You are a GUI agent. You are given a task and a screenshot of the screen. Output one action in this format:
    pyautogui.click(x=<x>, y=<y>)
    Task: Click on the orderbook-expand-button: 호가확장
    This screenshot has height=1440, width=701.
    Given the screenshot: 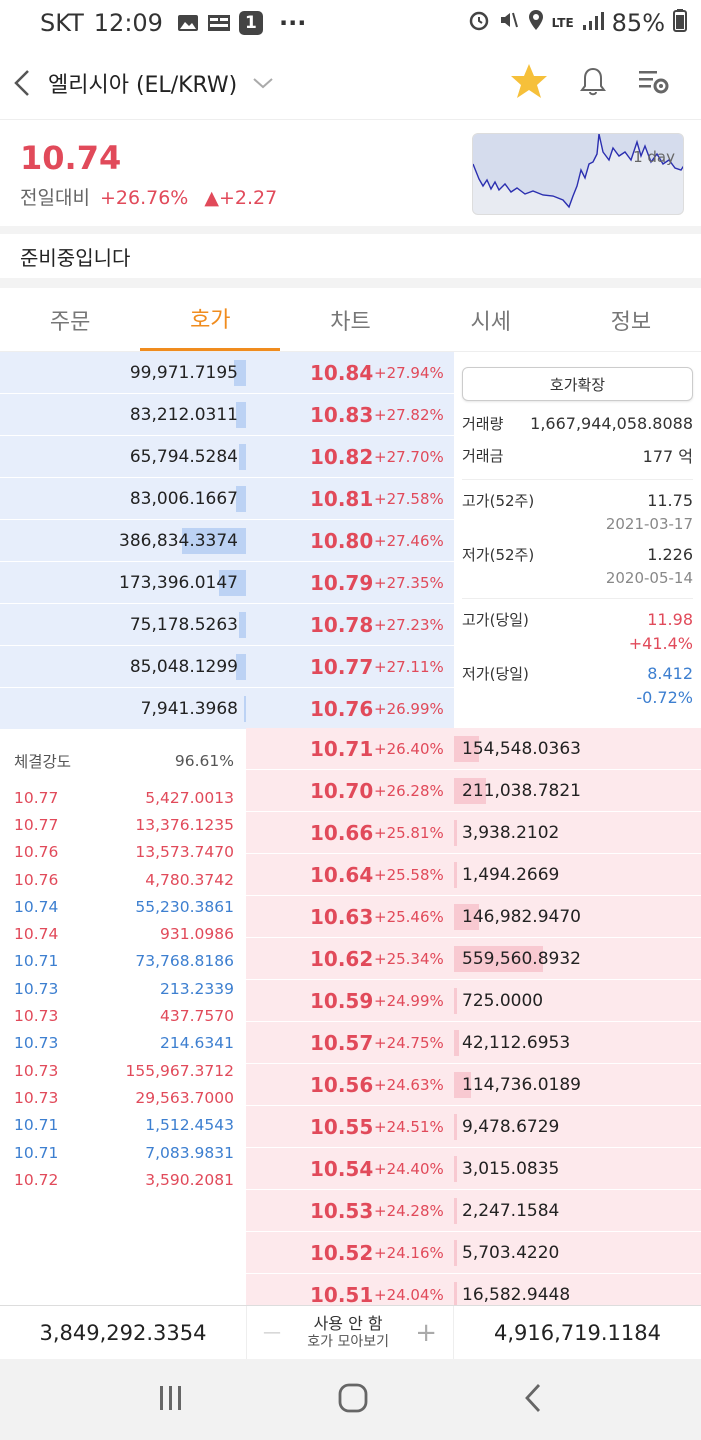 What is the action you would take?
    pyautogui.click(x=577, y=384)
    